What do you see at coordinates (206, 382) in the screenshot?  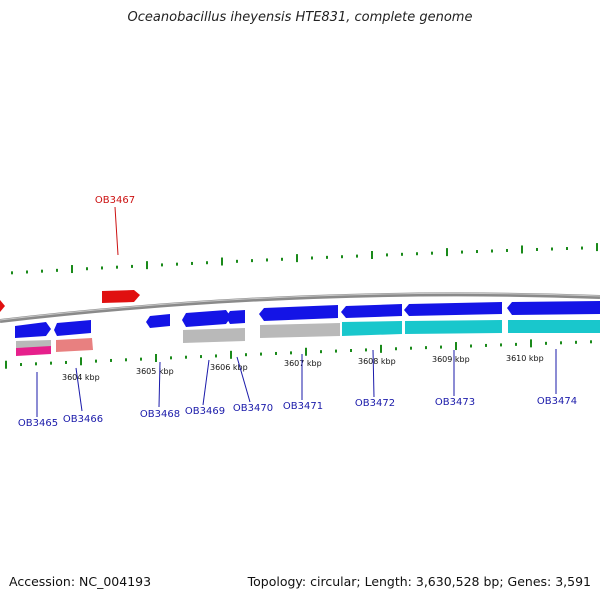 I see `leader-line-ob3469` at bounding box center [206, 382].